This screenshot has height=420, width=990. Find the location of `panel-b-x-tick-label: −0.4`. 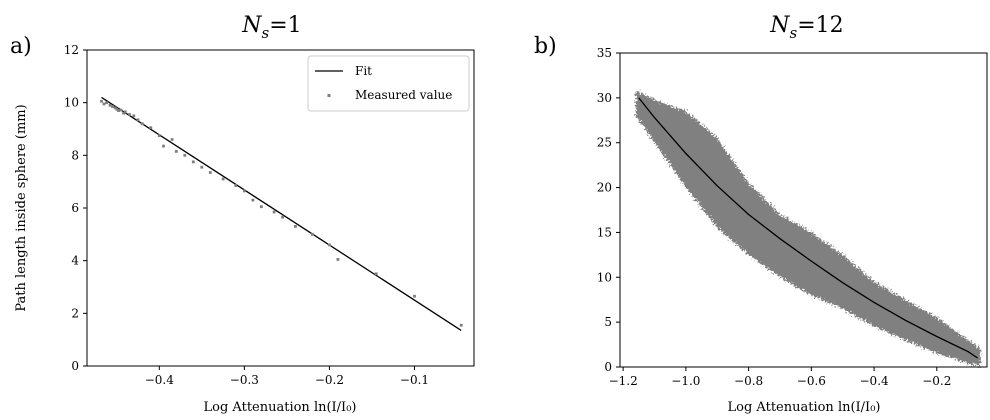

panel-b-x-tick-label: −0.4 is located at coordinates (875, 381).